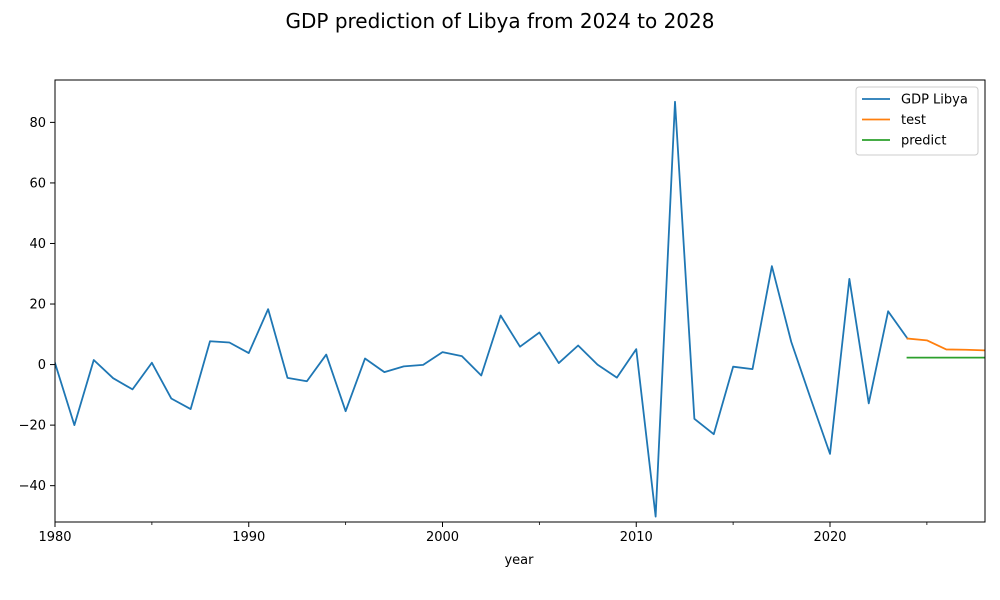  I want to click on legend-label: GDP Libya, so click(934, 100).